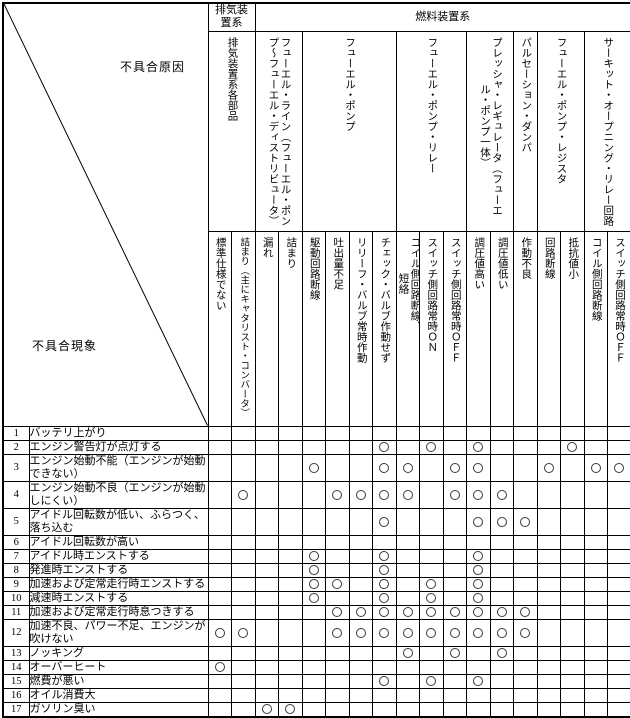  Describe the element at coordinates (153, 67) in the screenshot. I see `cause-axis-label: 不具合原因` at that location.